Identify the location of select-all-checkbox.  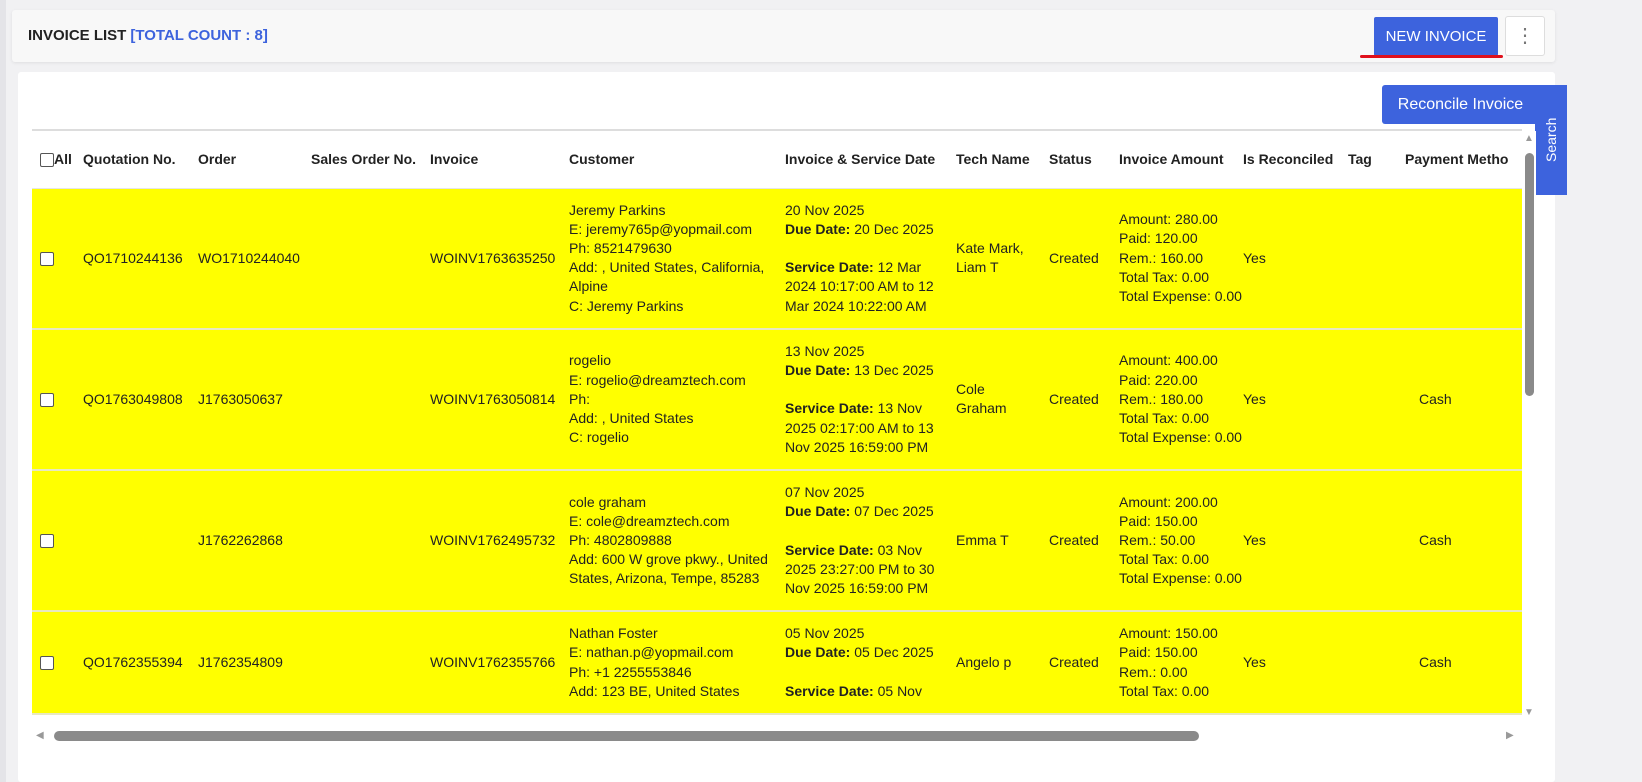
(47, 160).